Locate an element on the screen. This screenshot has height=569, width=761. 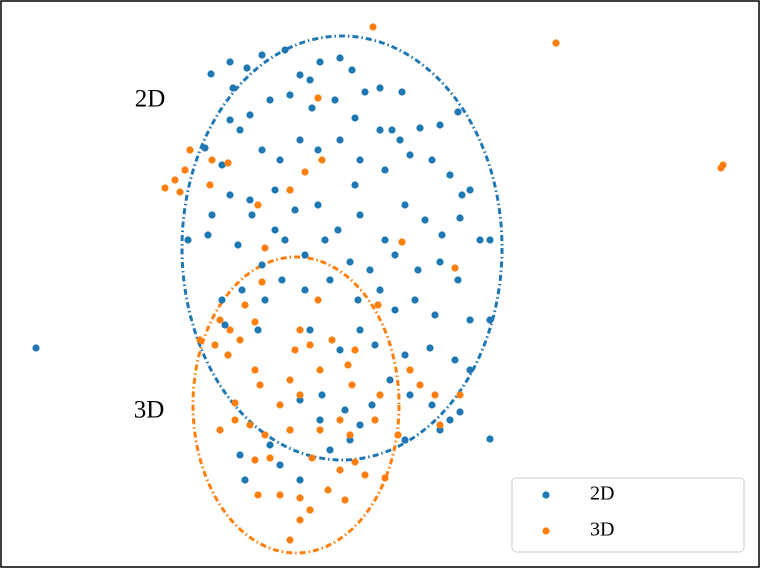
legend: 2D 3D is located at coordinates (628, 515).